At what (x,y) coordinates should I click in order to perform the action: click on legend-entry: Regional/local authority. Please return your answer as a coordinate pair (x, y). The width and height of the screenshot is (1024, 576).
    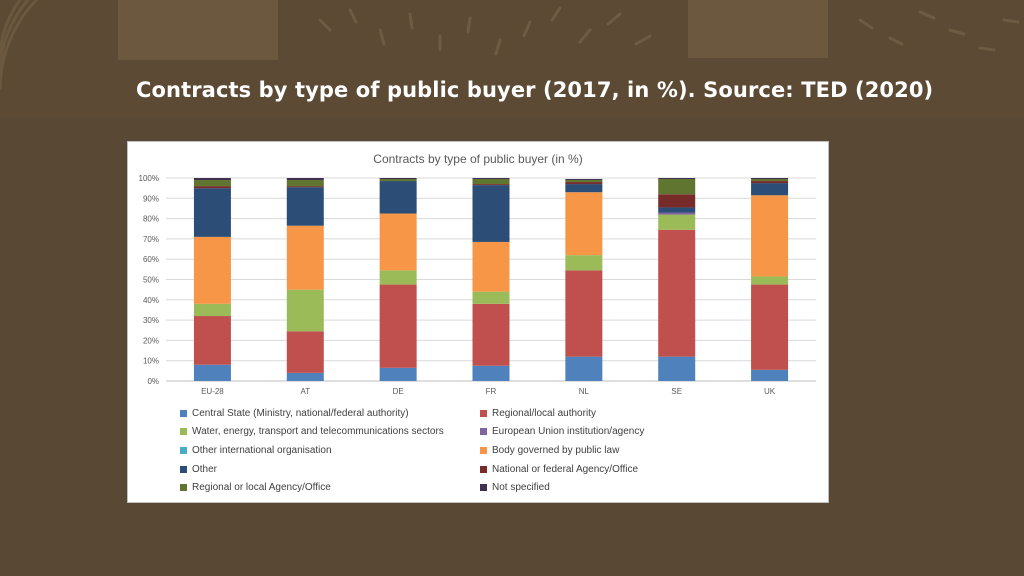
    Looking at the image, I should click on (630, 413).